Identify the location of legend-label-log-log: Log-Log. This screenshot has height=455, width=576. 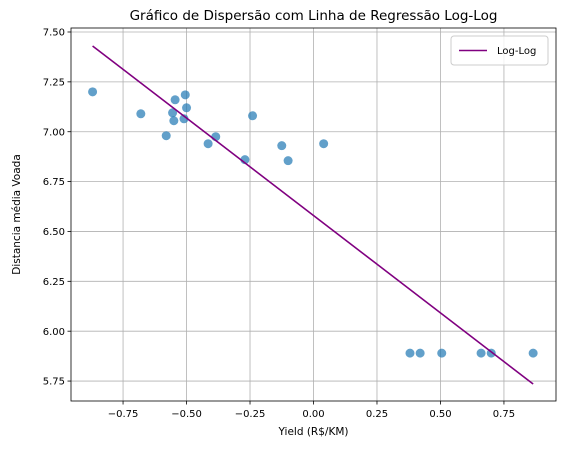
(516, 51).